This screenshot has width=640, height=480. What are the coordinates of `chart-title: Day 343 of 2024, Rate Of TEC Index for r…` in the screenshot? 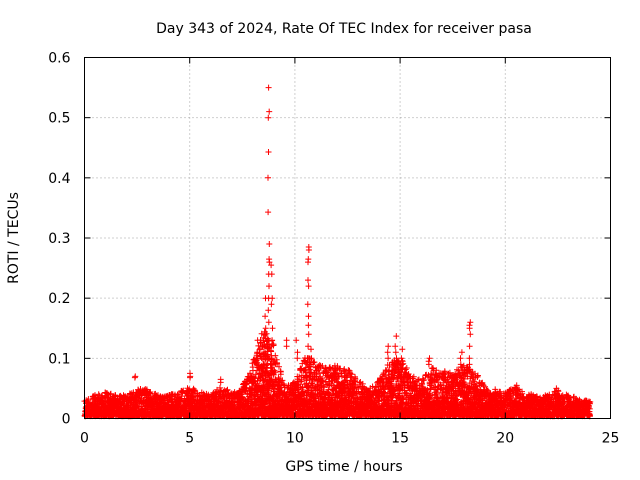 It's located at (344, 29).